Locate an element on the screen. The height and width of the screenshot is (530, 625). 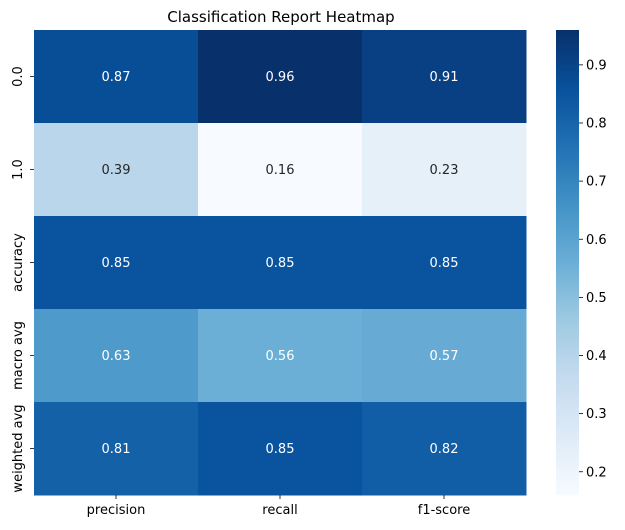
cell-annotation: 0.82 is located at coordinates (444, 449).